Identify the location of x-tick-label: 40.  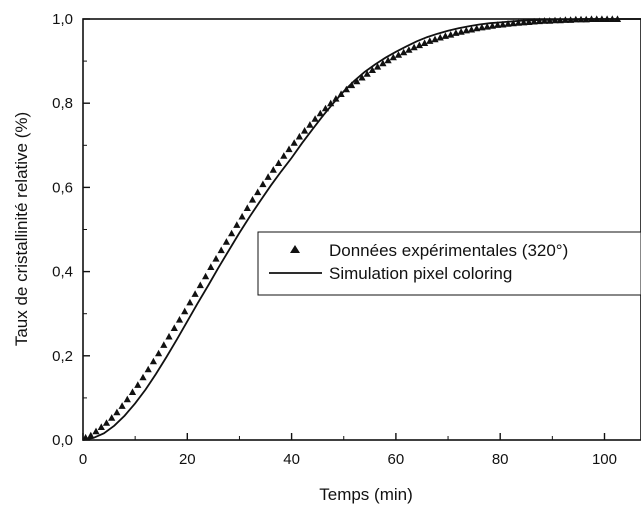
(291, 459).